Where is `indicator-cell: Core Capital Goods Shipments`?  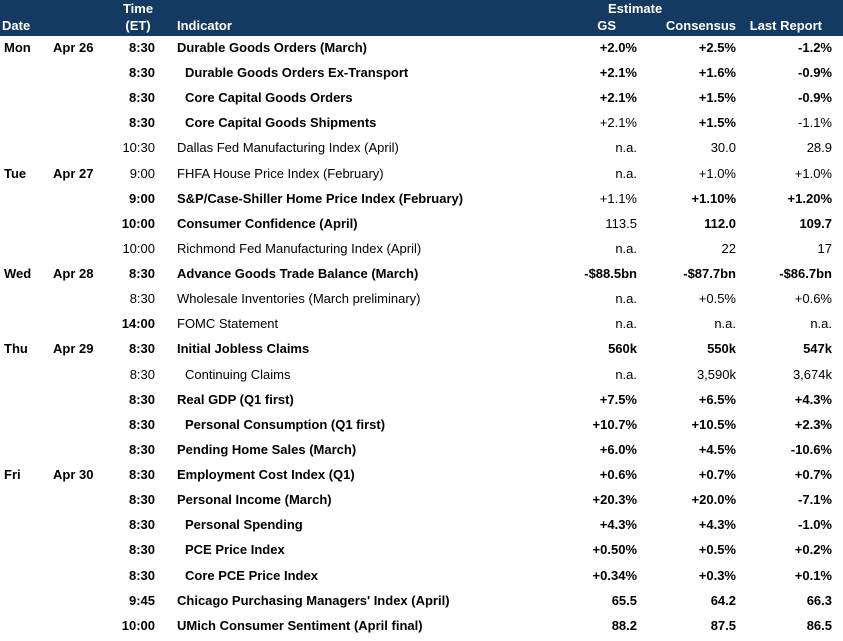
indicator-cell: Core Capital Goods Shipments is located at coordinates (281, 123).